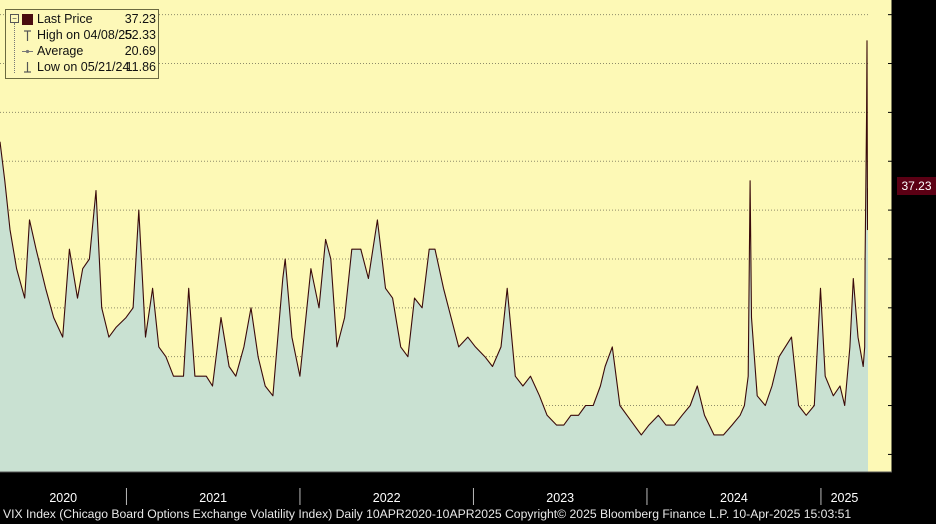 The image size is (936, 524). Describe the element at coordinates (845, 498) in the screenshot. I see `x-tick-label: 2025` at that location.